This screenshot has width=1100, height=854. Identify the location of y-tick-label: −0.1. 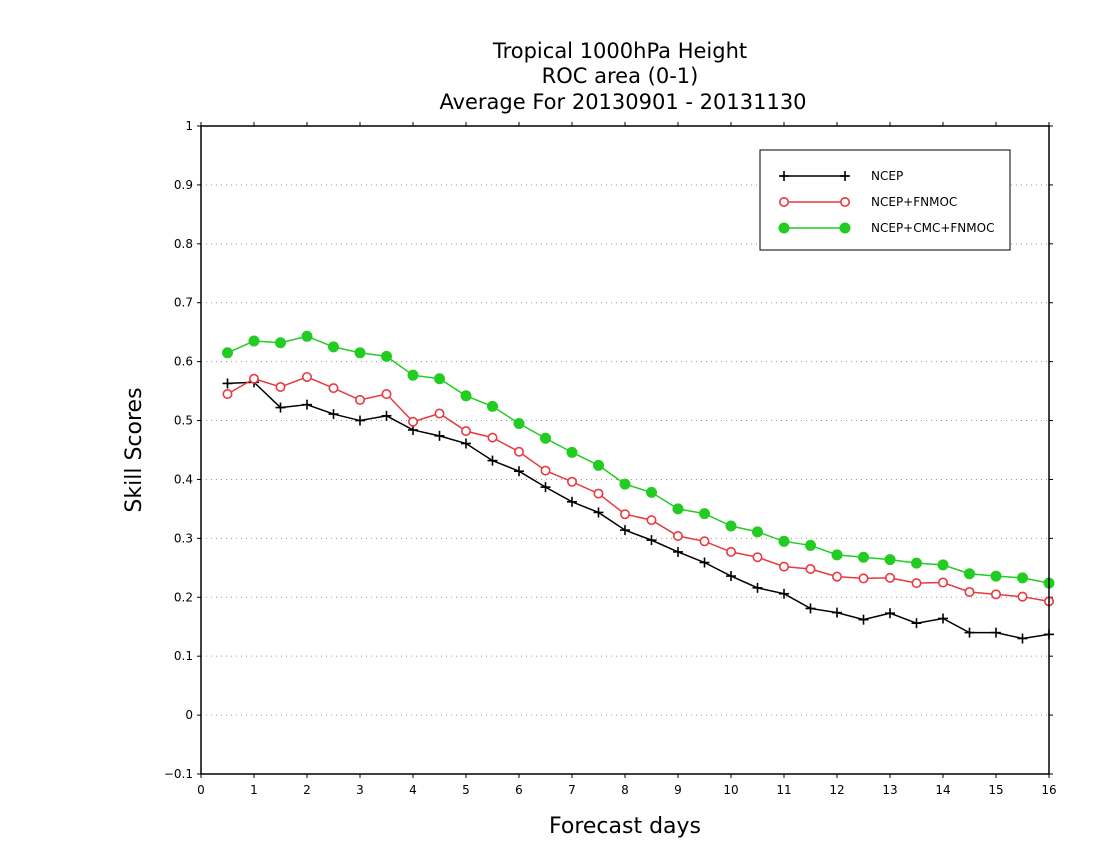
(178, 774).